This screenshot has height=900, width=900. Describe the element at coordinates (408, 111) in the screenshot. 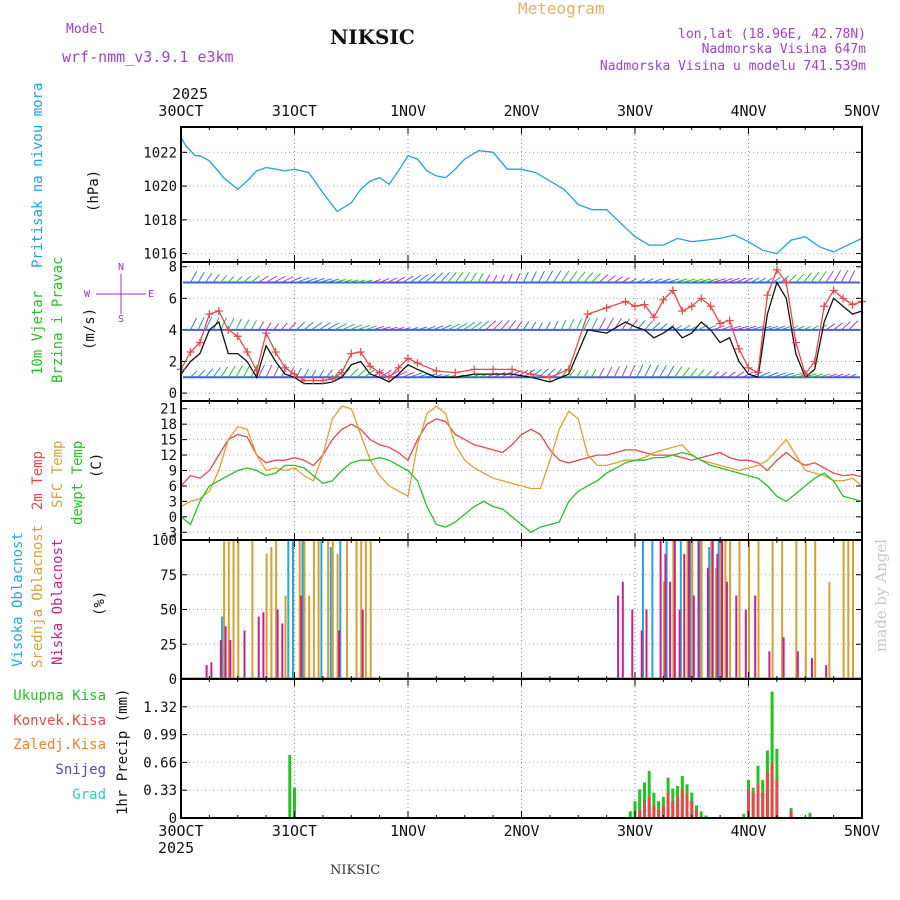

I see `time-label-top: 1NOV` at that location.